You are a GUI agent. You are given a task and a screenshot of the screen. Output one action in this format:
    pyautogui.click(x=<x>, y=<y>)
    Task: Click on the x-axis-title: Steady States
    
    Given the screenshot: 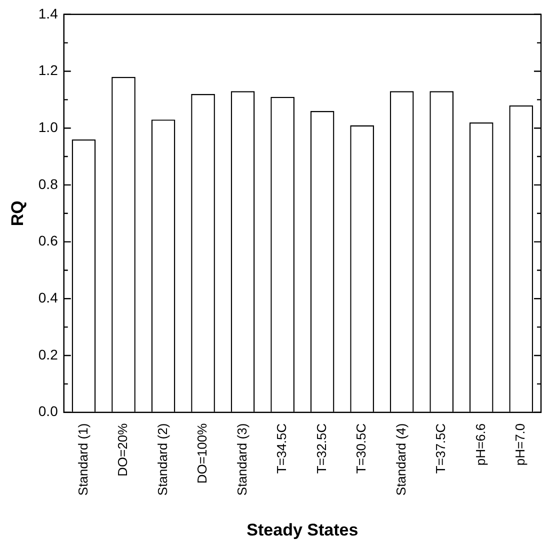 What is the action you would take?
    pyautogui.click(x=302, y=530)
    